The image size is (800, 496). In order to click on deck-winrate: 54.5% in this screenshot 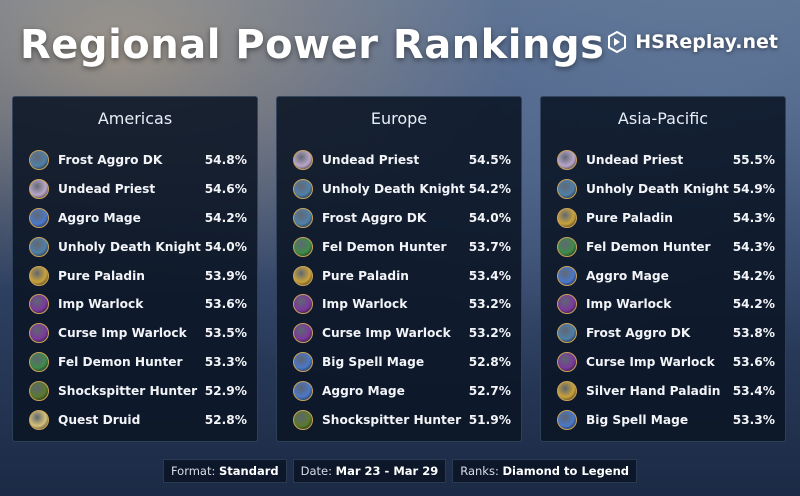, I will do `click(489, 160)`.